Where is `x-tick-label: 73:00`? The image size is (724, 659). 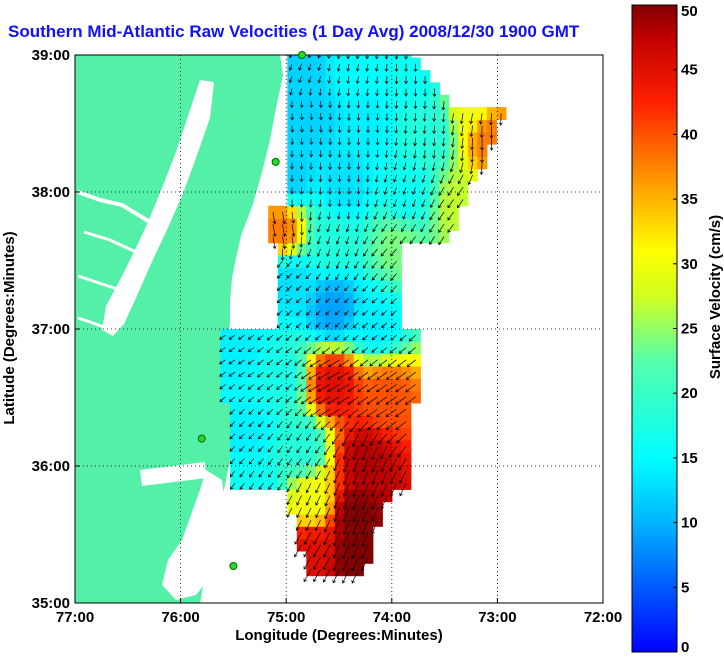 x-tick-label: 73:00 is located at coordinates (497, 617).